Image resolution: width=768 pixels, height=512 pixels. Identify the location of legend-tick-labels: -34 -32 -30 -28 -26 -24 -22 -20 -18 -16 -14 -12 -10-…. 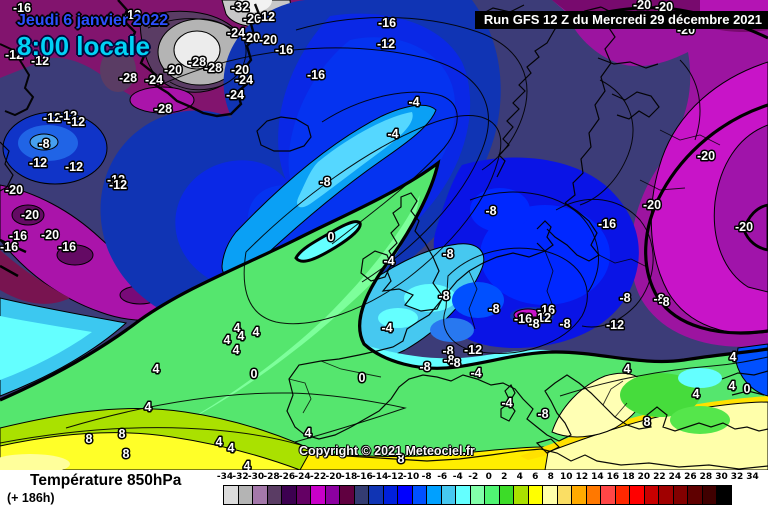
(491, 478).